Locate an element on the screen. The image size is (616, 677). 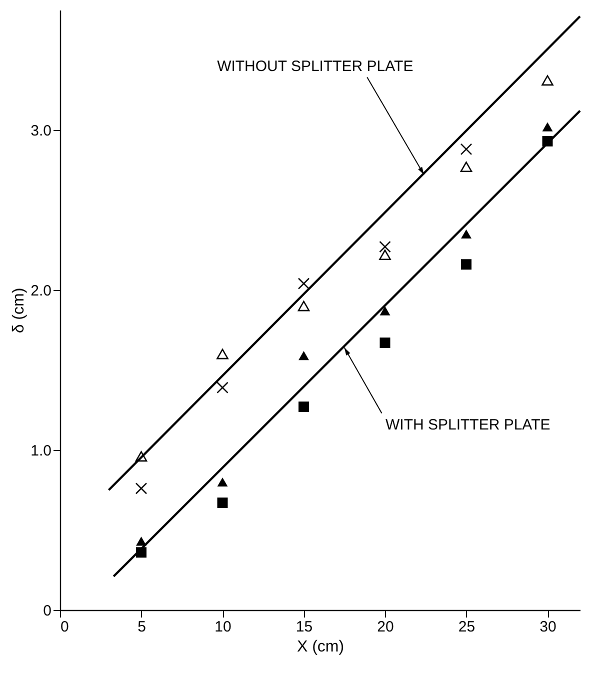
y-axis-title: δ (cm) is located at coordinates (19, 311).